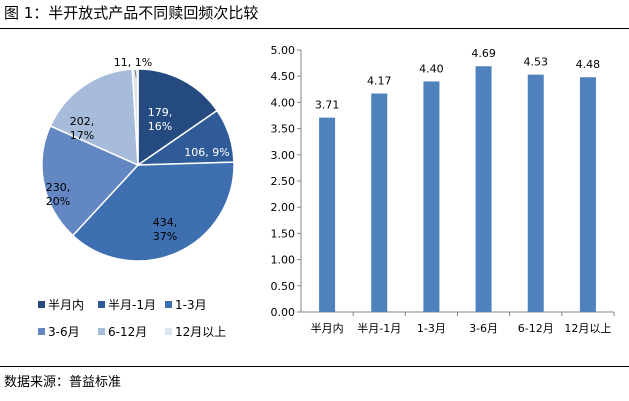  What do you see at coordinates (283, 155) in the screenshot?
I see `y-tick-label: 3.00` at bounding box center [283, 155].